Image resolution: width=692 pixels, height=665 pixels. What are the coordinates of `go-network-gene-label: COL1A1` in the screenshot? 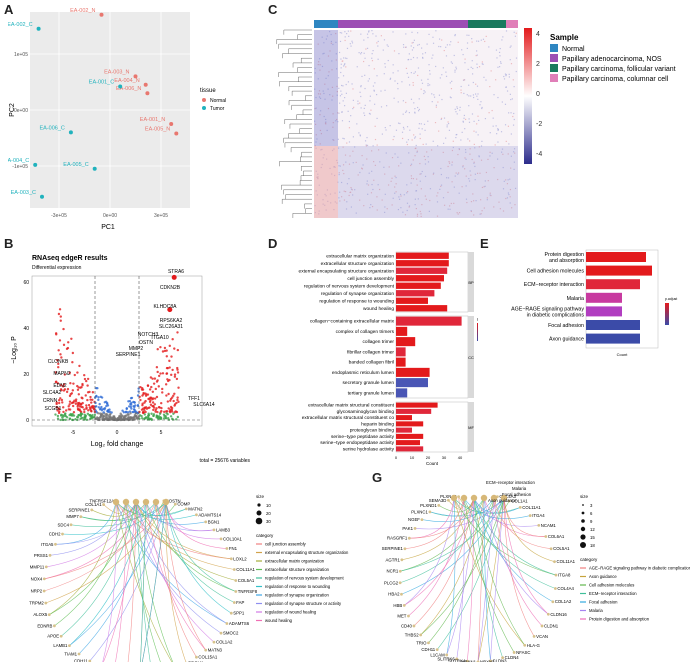 It's located at (93, 504).